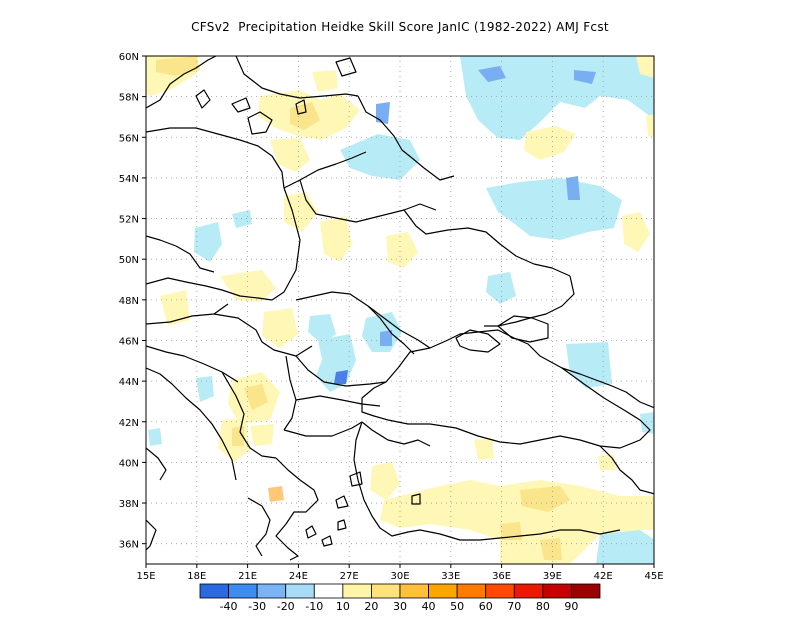 Image resolution: width=800 pixels, height=618 pixels. What do you see at coordinates (241, 105) in the screenshot?
I see `island-saaremaa` at bounding box center [241, 105].